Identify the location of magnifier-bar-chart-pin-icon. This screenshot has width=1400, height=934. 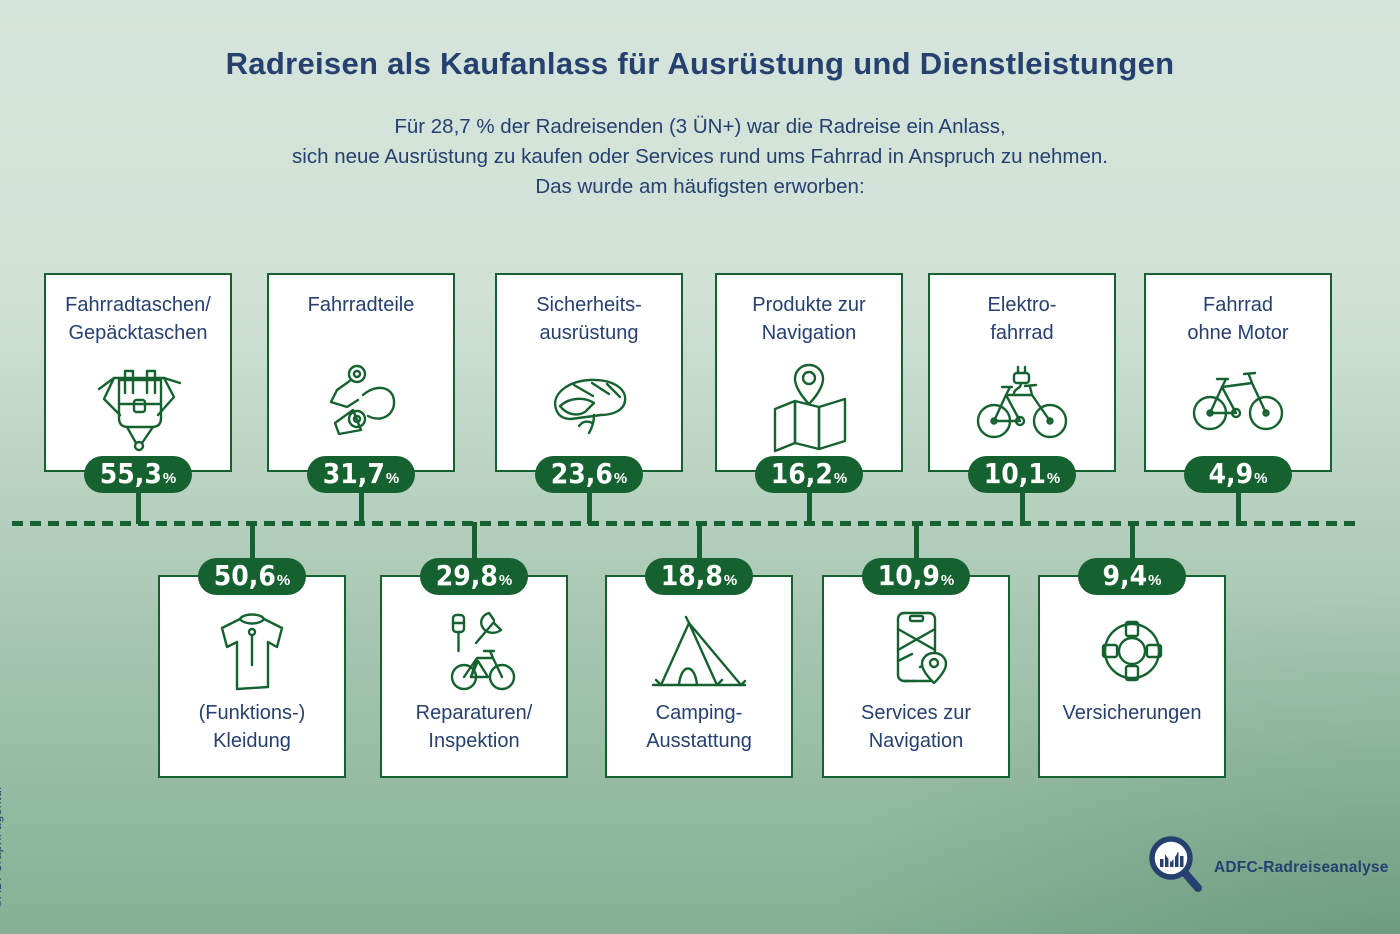
(1176, 867).